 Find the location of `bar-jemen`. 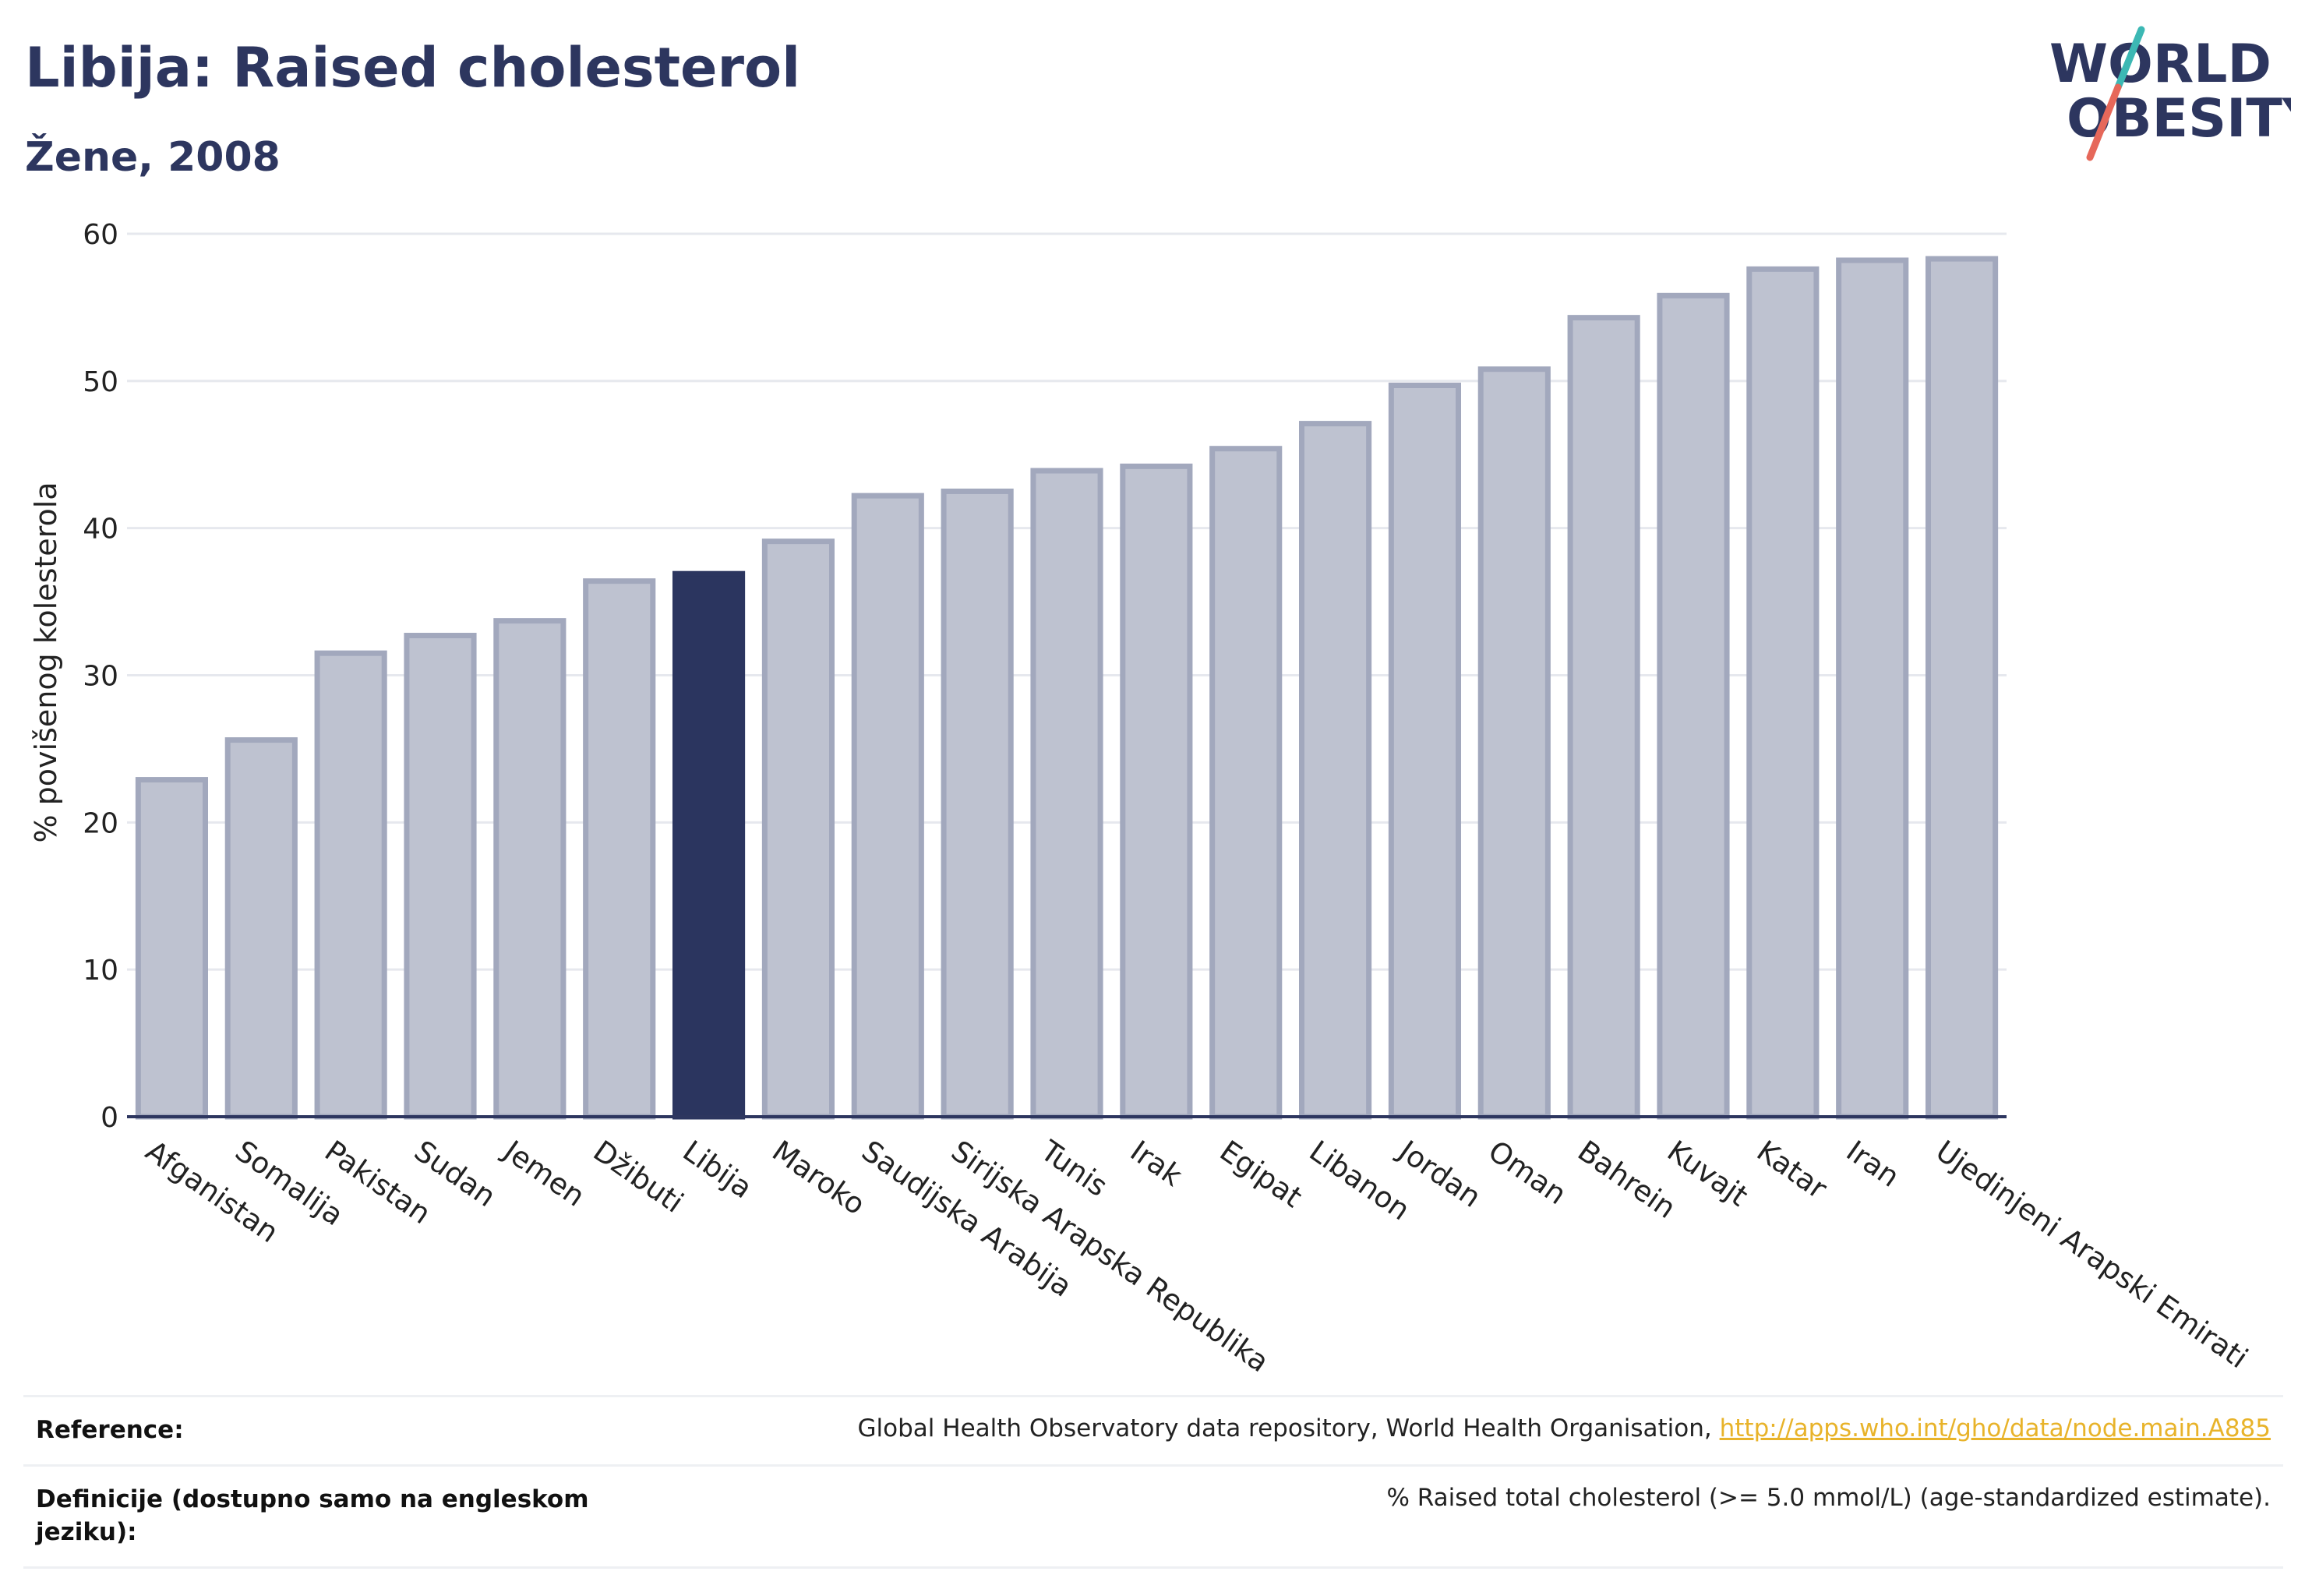

bar-jemen is located at coordinates (530, 869).